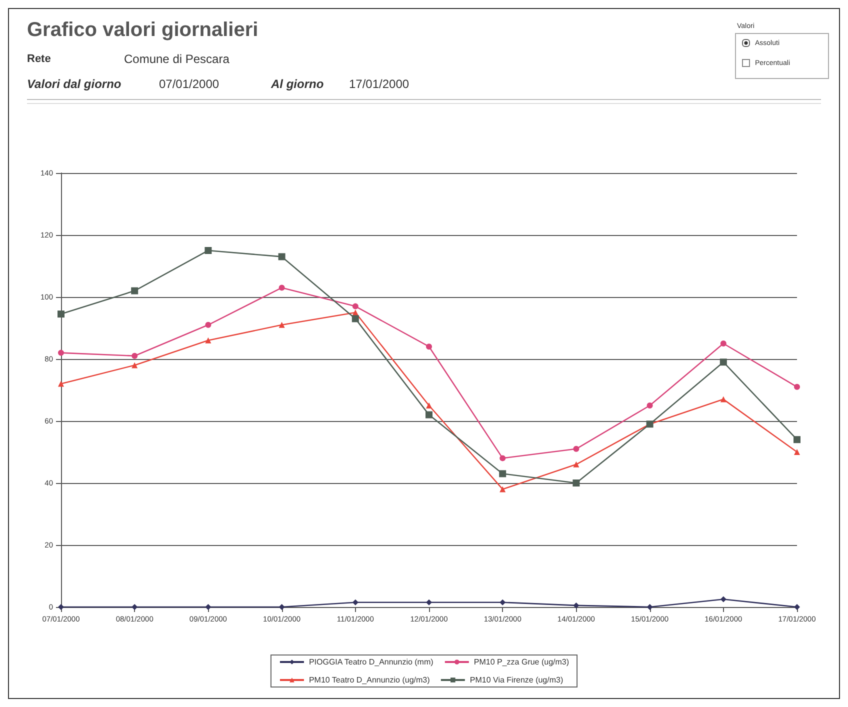  What do you see at coordinates (379, 84) in the screenshot?
I see `text: 17/01/2000` at bounding box center [379, 84].